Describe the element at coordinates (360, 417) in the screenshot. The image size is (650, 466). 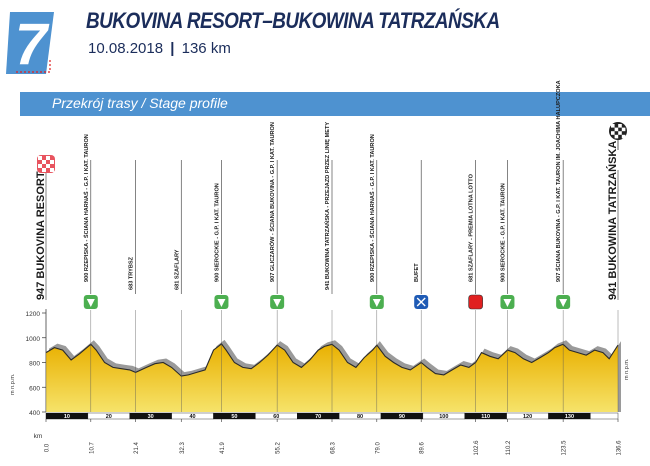
I see `km-stripe-label: 80` at that location.